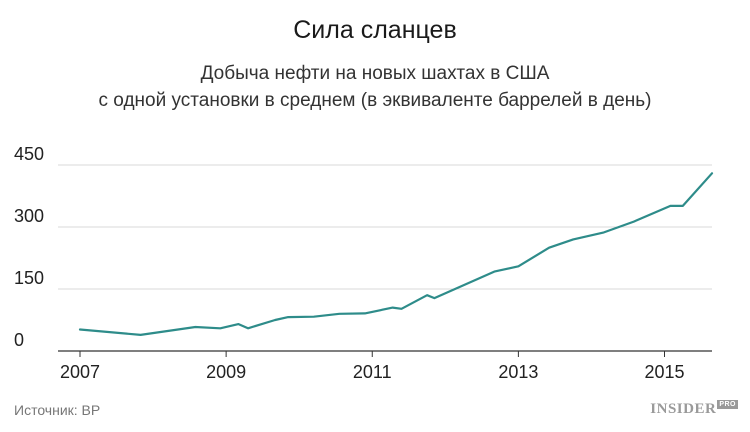  Describe the element at coordinates (375, 73) in the screenshot. I see `subtitle-line-1: Добыча нефти на новых шахтах в США` at that location.